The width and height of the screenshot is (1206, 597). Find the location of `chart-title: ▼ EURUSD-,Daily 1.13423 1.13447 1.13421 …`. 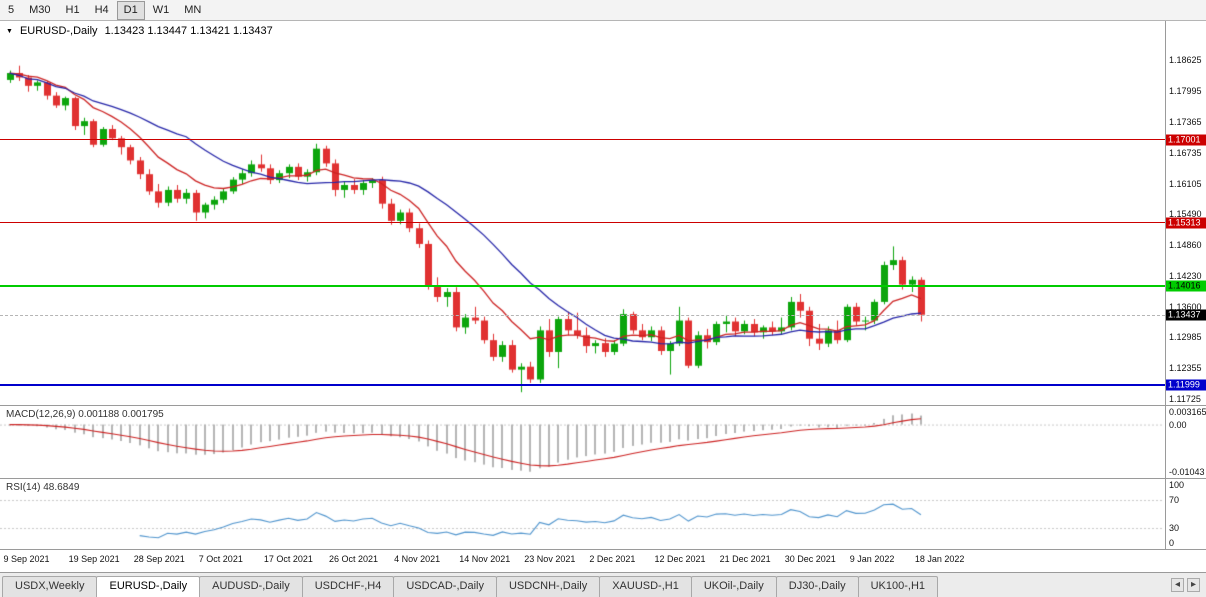

chart-title: ▼ EURUSD-,Daily 1.13423 1.13447 1.13421 … is located at coordinates (139, 31).